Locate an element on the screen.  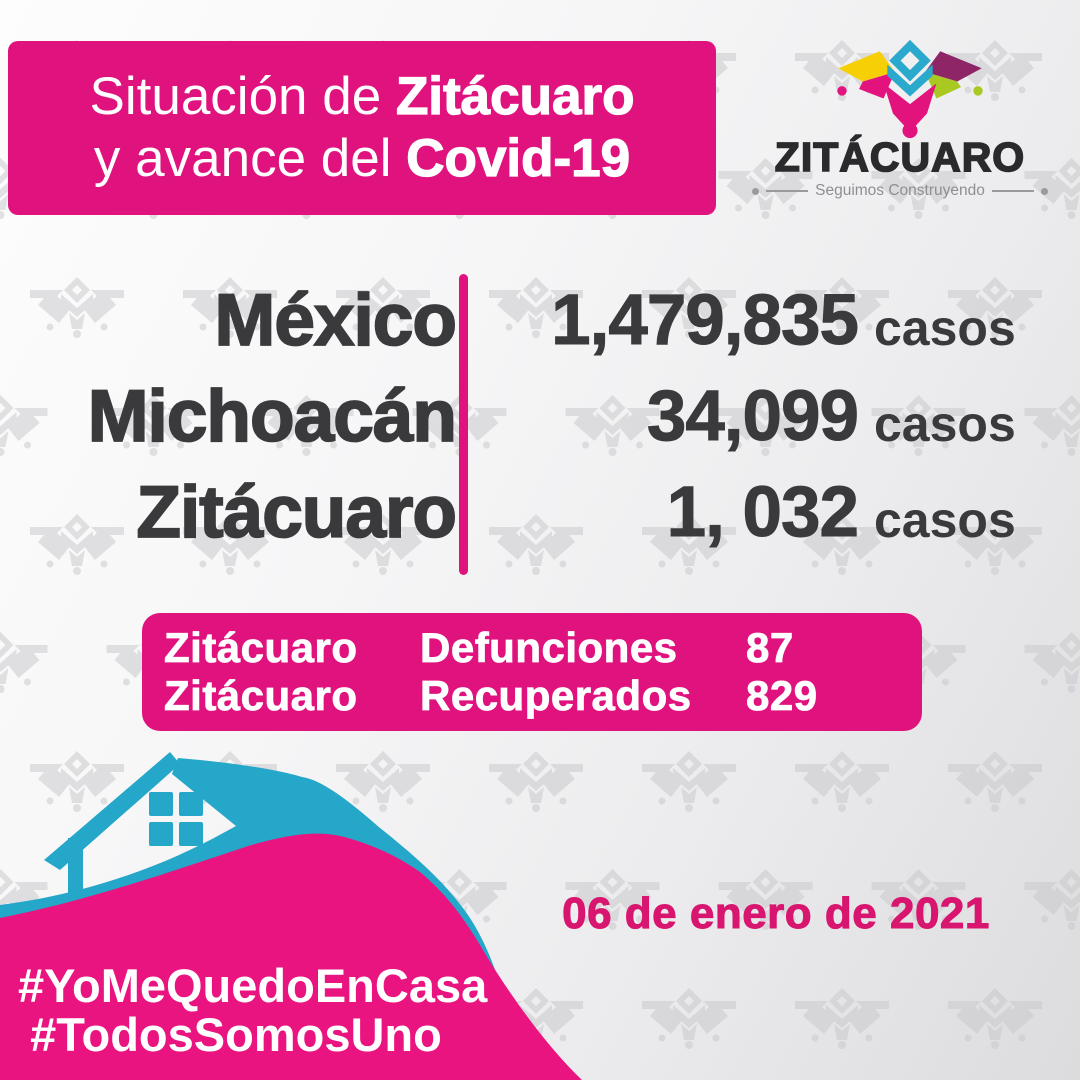
hashtag-stay-home: #YoMeQuedoEnCasa is located at coordinates (253, 985).